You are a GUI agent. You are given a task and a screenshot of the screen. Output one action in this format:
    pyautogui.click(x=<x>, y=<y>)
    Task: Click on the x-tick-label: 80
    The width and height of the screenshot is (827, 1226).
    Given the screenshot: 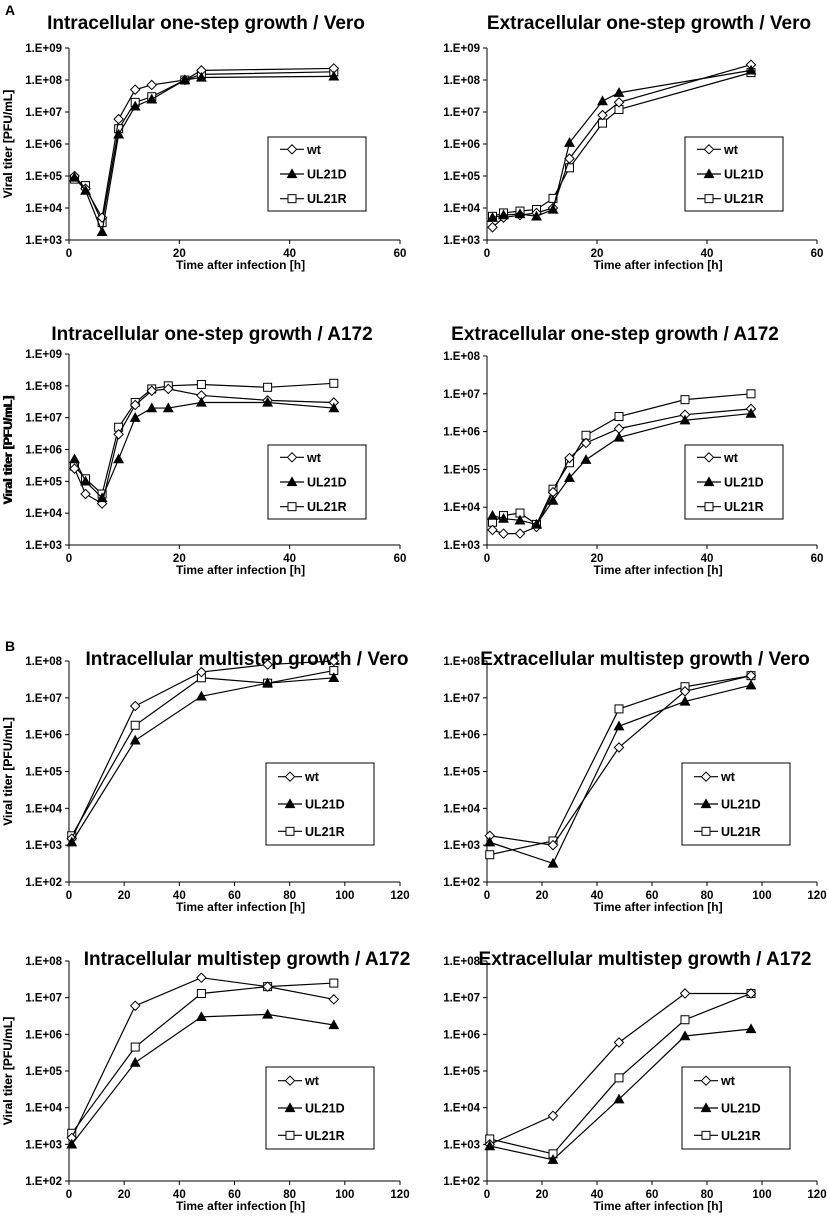 What is the action you would take?
    pyautogui.click(x=289, y=1195)
    